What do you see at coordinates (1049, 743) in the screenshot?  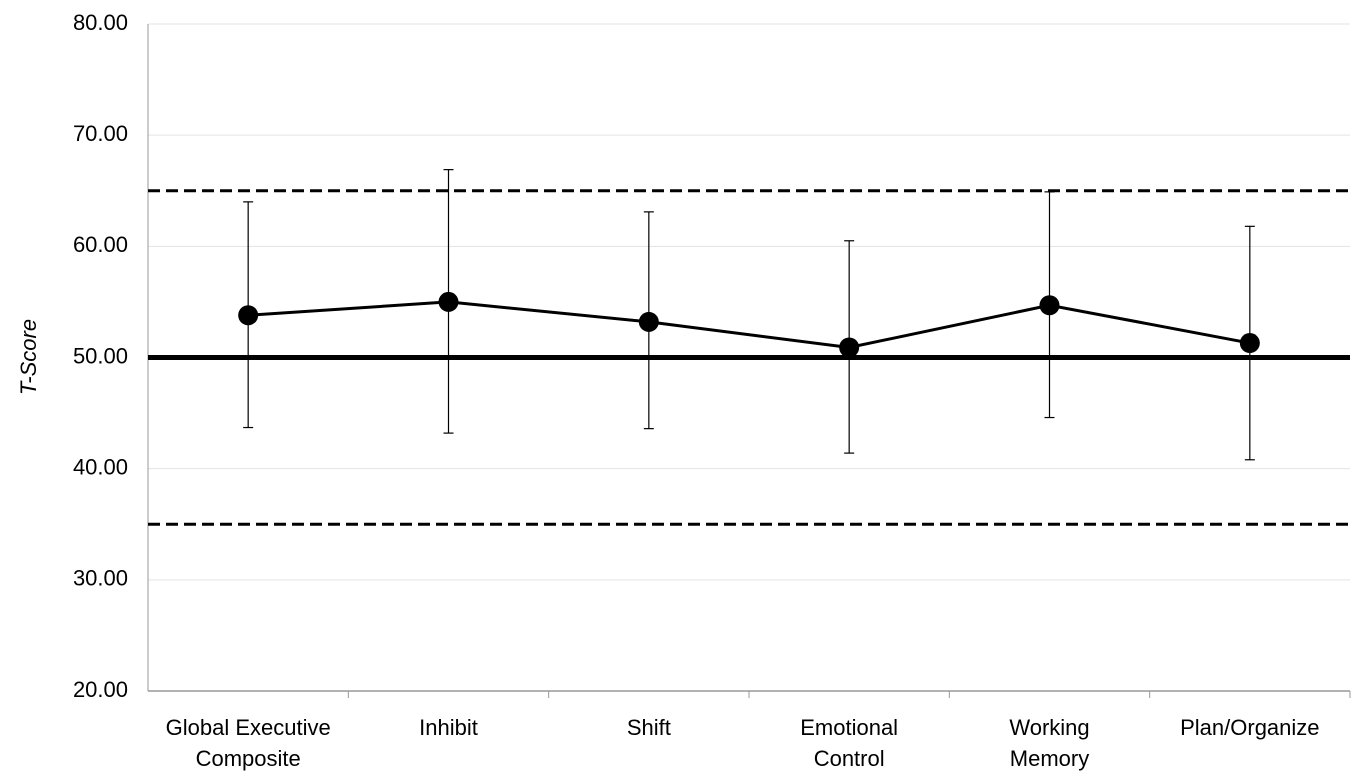 I see `x-tick-label: Working Memory` at bounding box center [1049, 743].